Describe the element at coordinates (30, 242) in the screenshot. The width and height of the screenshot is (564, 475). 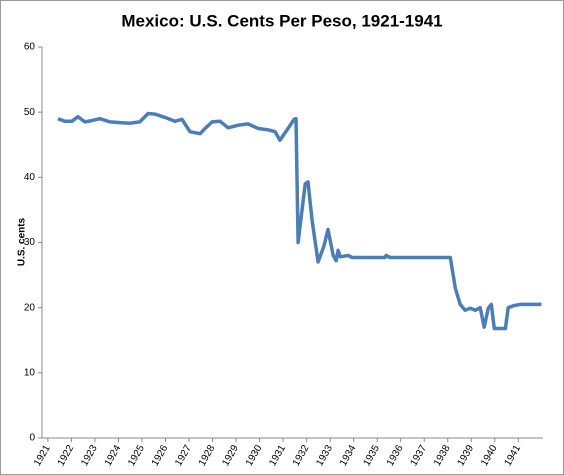
I see `y-tick-label: 30` at that location.